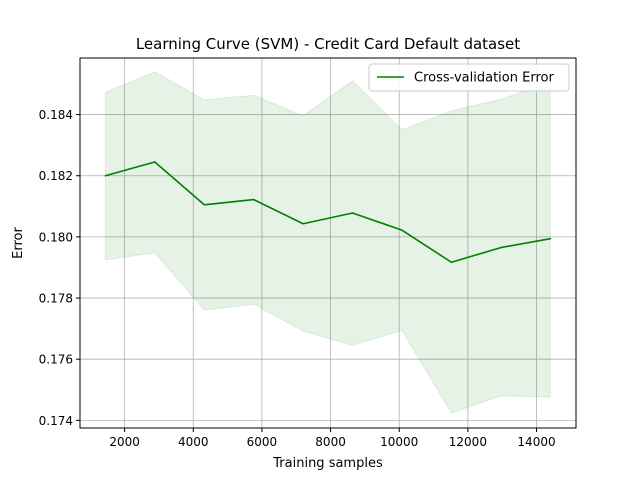 Image resolution: width=640 pixels, height=480 pixels. I want to click on y-tick-label: 0.176, so click(56, 360).